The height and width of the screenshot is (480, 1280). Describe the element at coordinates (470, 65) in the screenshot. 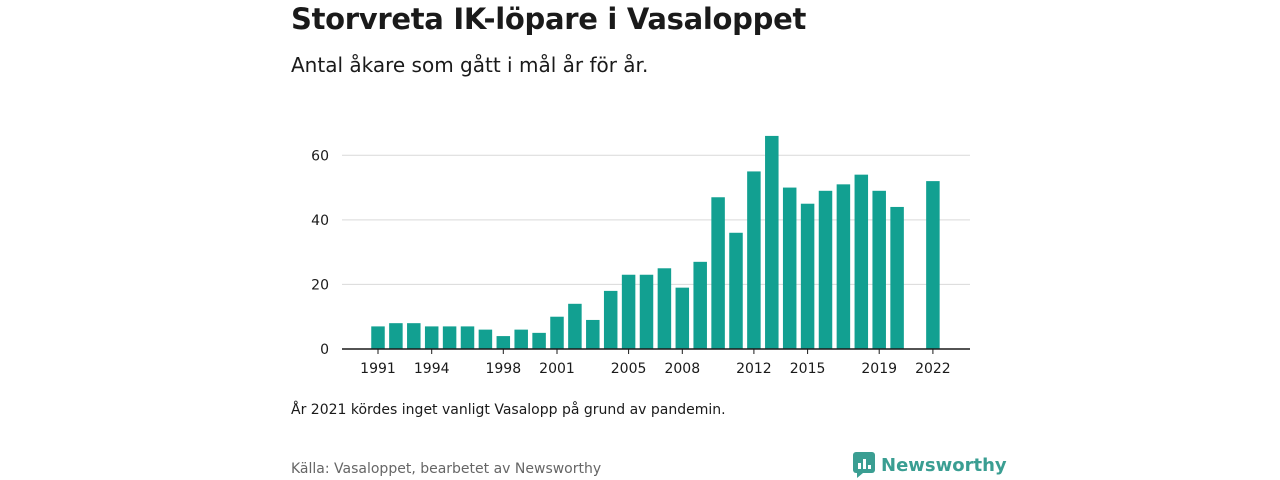

I see `chart-subtitle: Antal åkare som gått i mål år för år.` at that location.